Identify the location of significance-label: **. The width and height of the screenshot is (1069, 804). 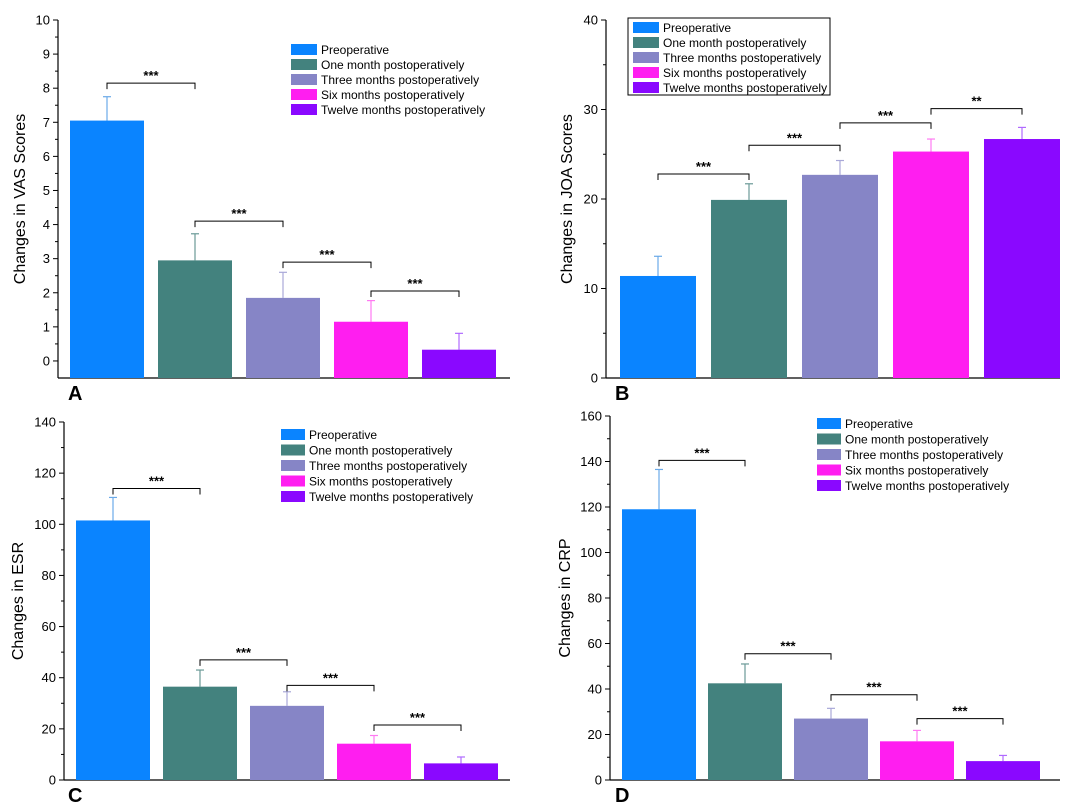
(976, 101).